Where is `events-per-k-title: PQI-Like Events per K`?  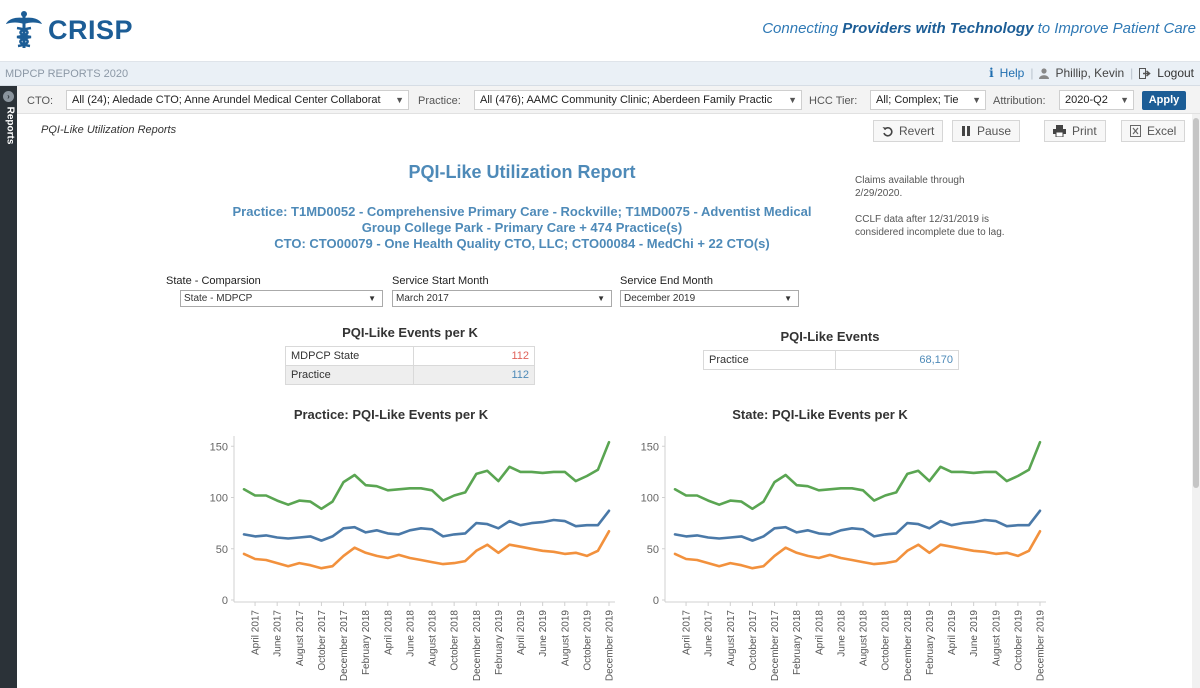
events-per-k-title: PQI-Like Events per K is located at coordinates (410, 332).